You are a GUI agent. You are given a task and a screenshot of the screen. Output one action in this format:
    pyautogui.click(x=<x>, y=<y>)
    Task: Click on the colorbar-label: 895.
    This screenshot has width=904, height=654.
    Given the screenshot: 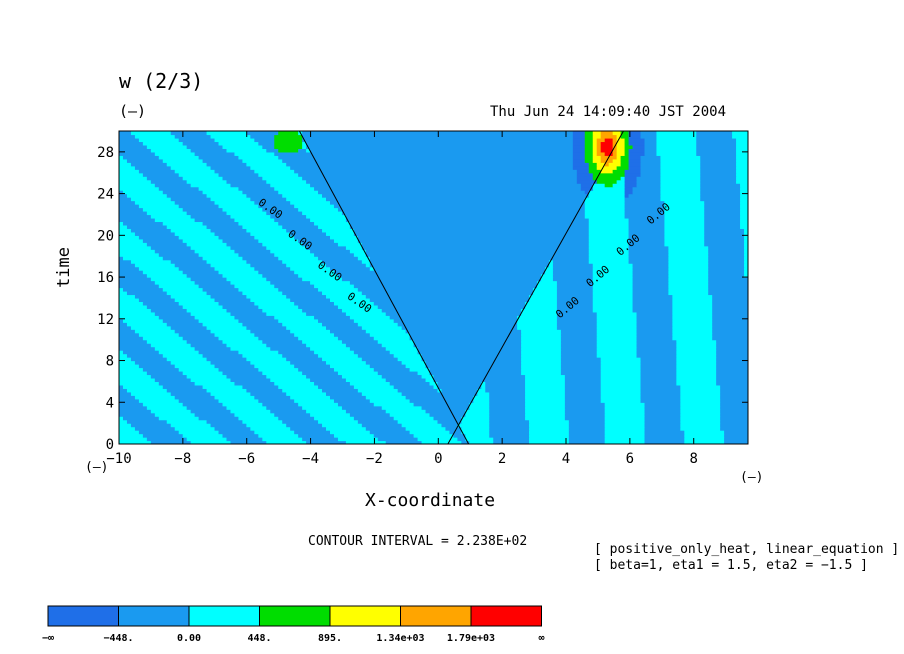 What is the action you would take?
    pyautogui.click(x=330, y=638)
    